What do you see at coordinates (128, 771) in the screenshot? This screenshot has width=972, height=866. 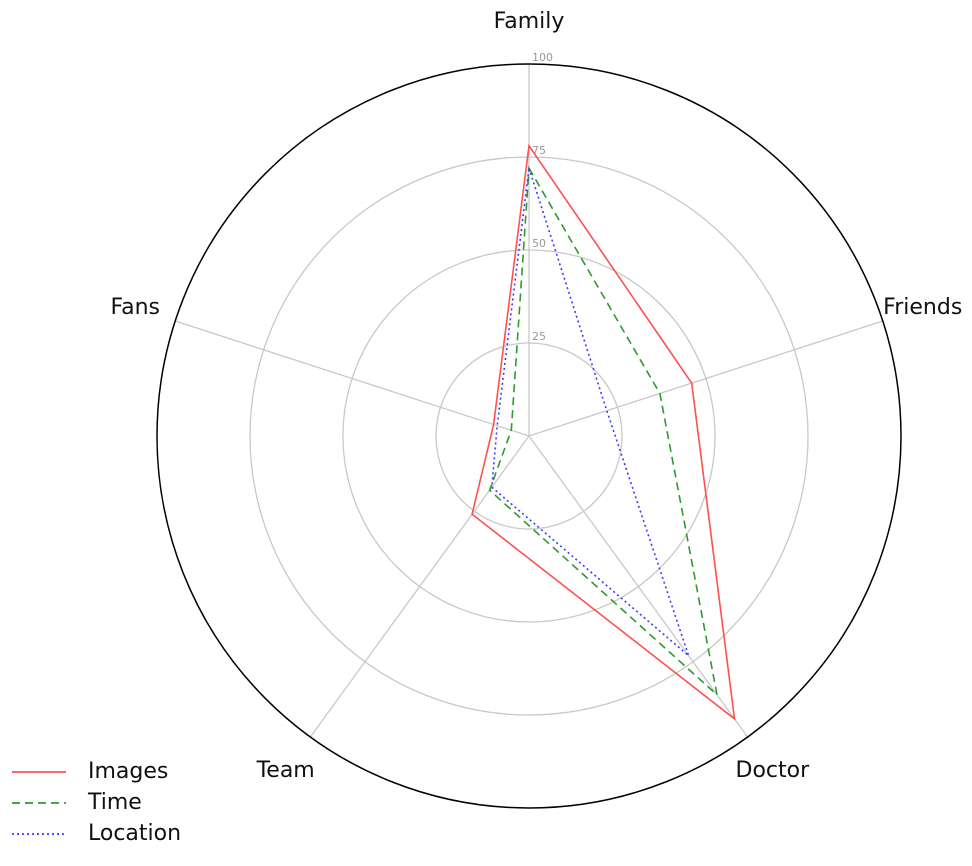 I see `legend-label: Images` at bounding box center [128, 771].